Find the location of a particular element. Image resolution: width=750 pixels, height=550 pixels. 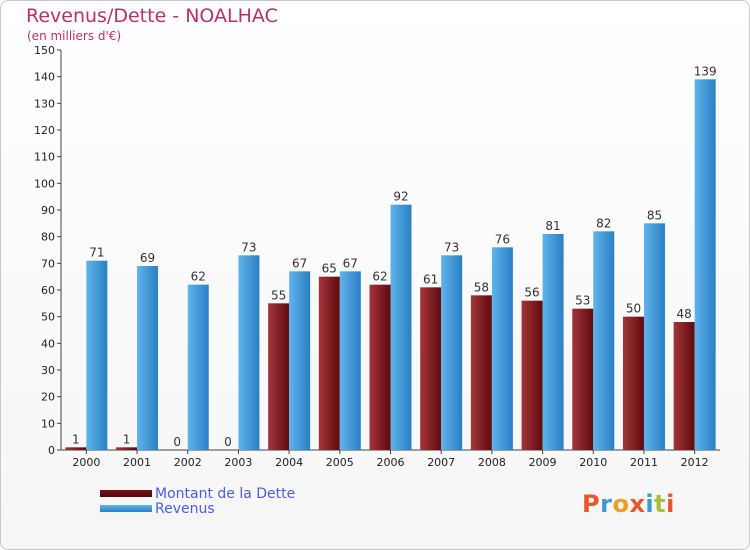

value-label-revenus: 69 is located at coordinates (147, 258).